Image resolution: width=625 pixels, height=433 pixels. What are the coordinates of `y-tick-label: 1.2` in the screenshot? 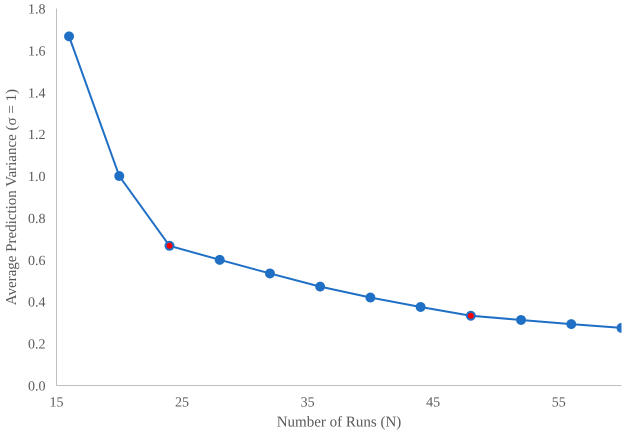 It's located at (37, 136).